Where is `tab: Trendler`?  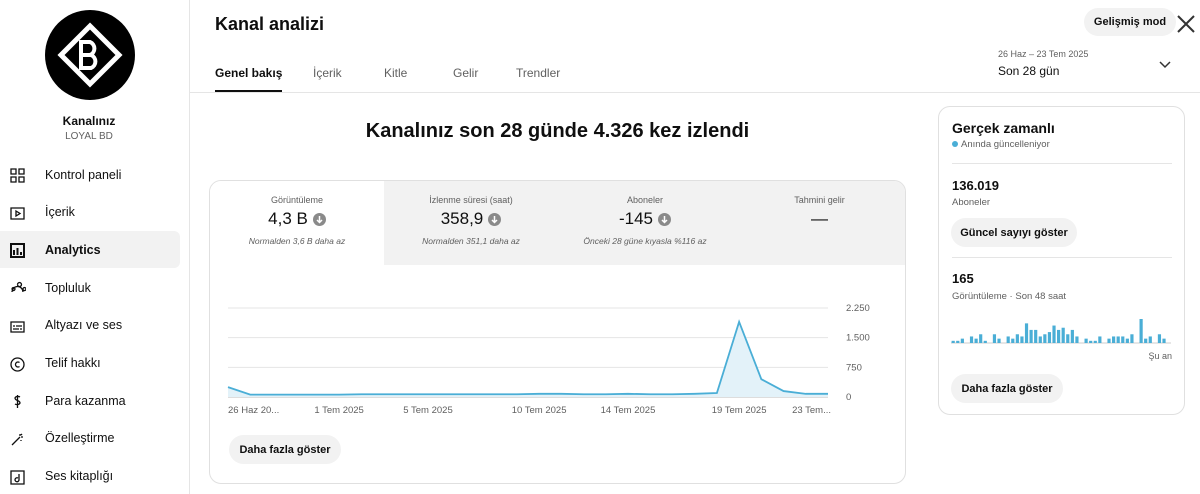
tab: Trendler is located at coordinates (538, 73).